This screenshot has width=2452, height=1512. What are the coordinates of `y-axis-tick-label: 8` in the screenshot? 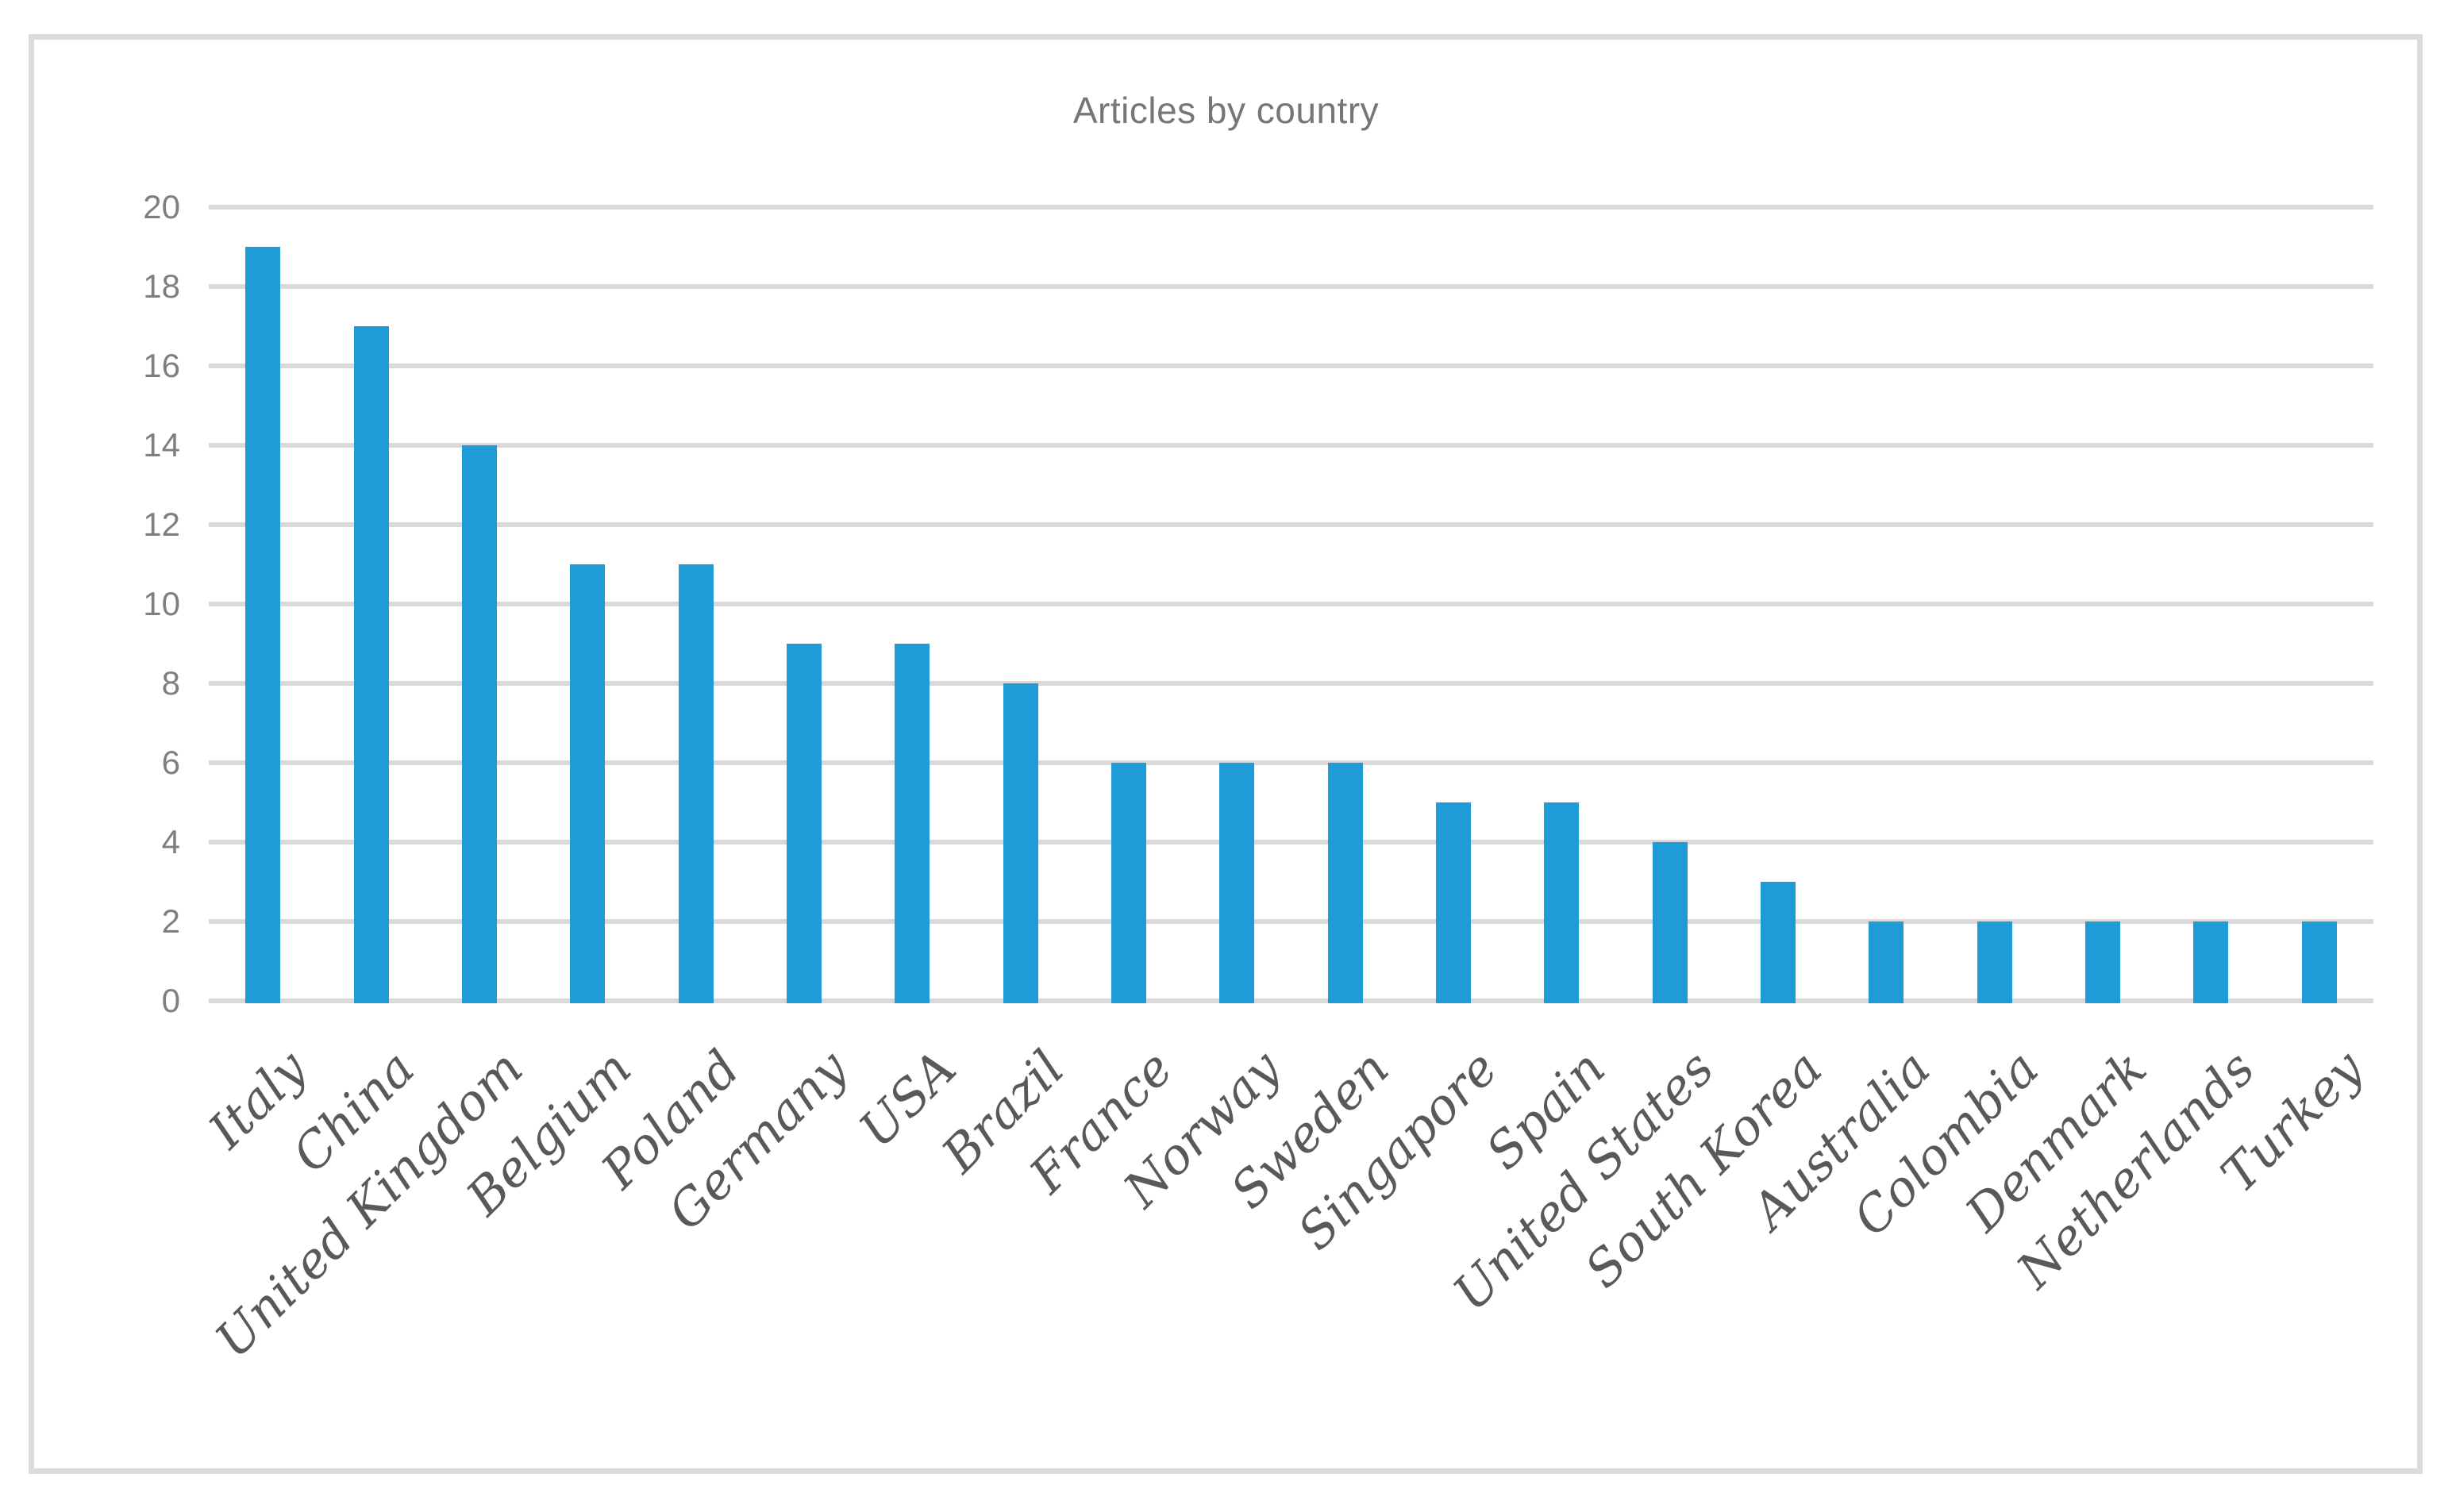 It's located at (171, 683).